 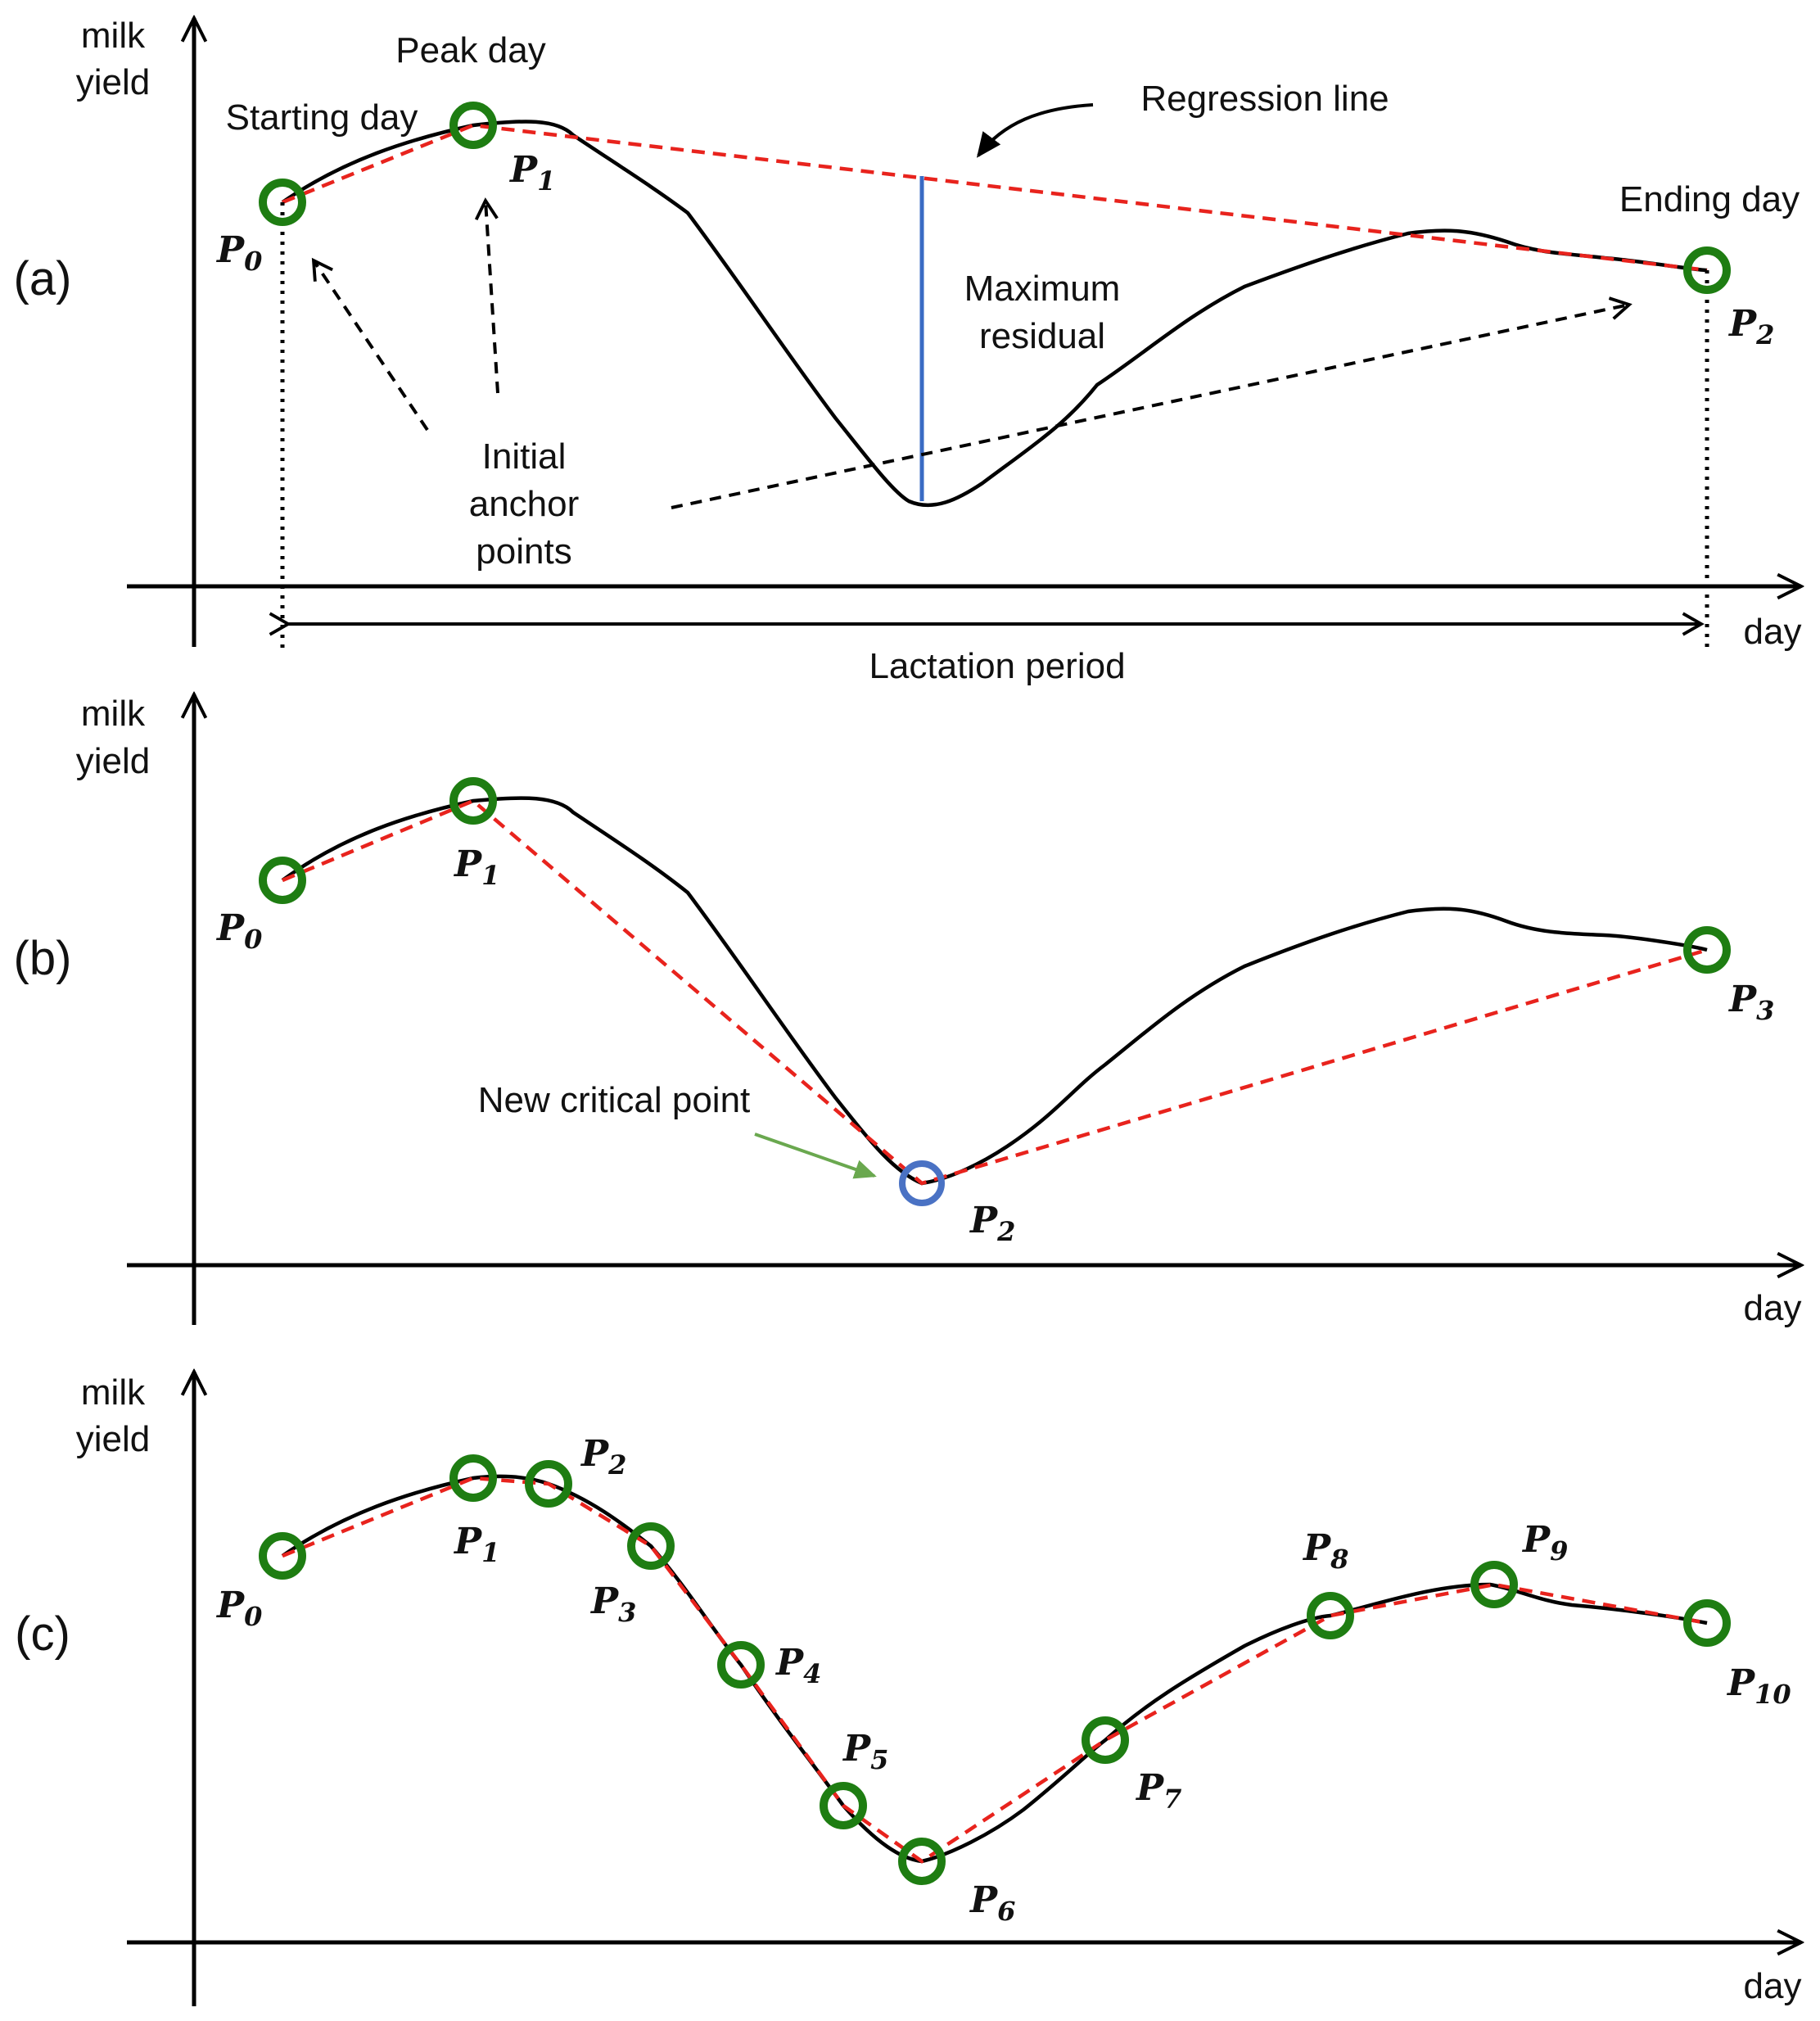 What do you see at coordinates (1544, 1543) in the screenshot?
I see `point-label: P9` at bounding box center [1544, 1543].